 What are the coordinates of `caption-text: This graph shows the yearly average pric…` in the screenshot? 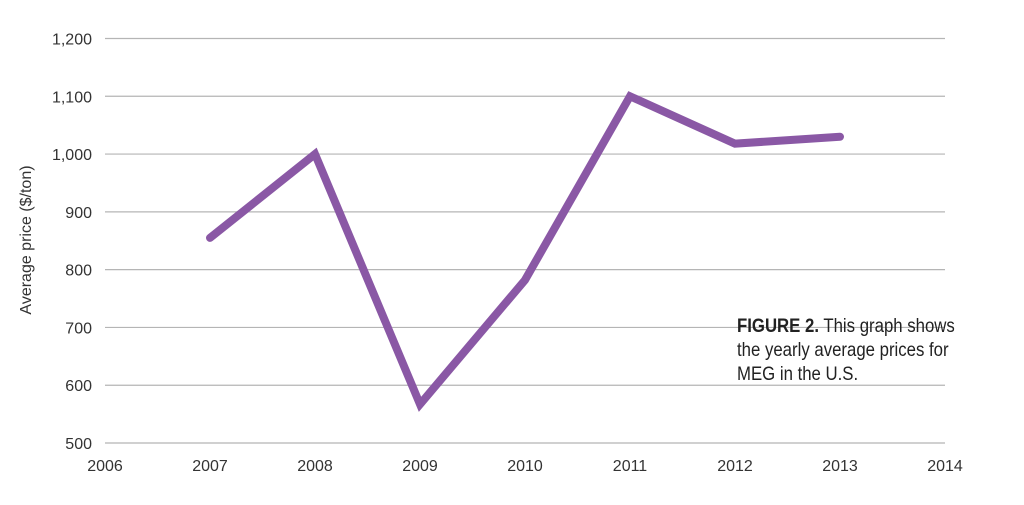 It's located at (846, 350).